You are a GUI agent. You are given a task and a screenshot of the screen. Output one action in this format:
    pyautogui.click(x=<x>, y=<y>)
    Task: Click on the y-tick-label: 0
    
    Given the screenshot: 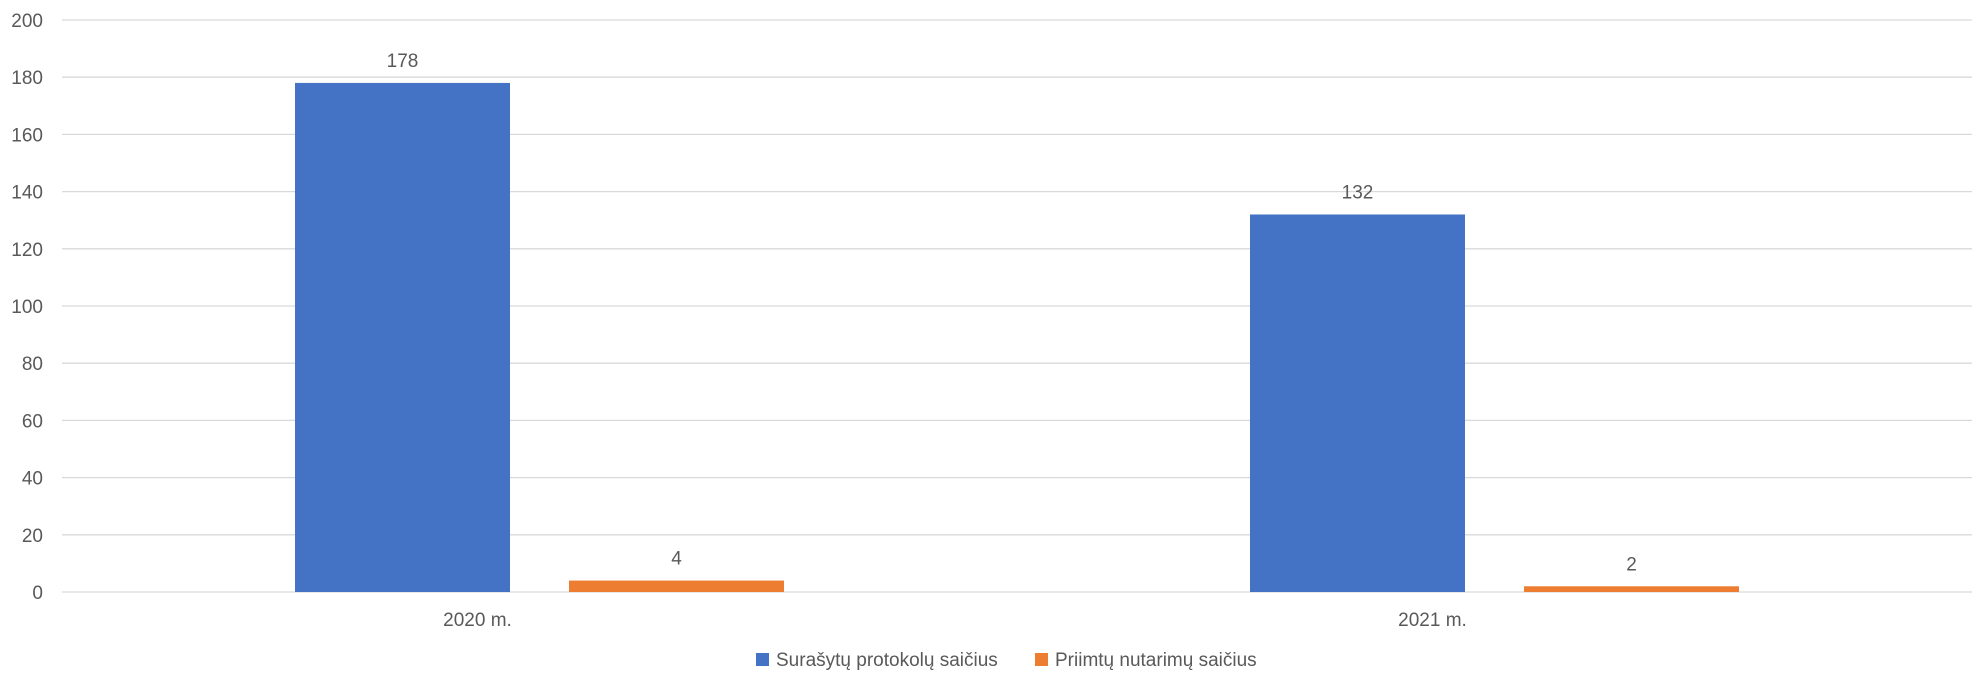 What is the action you would take?
    pyautogui.click(x=37, y=593)
    